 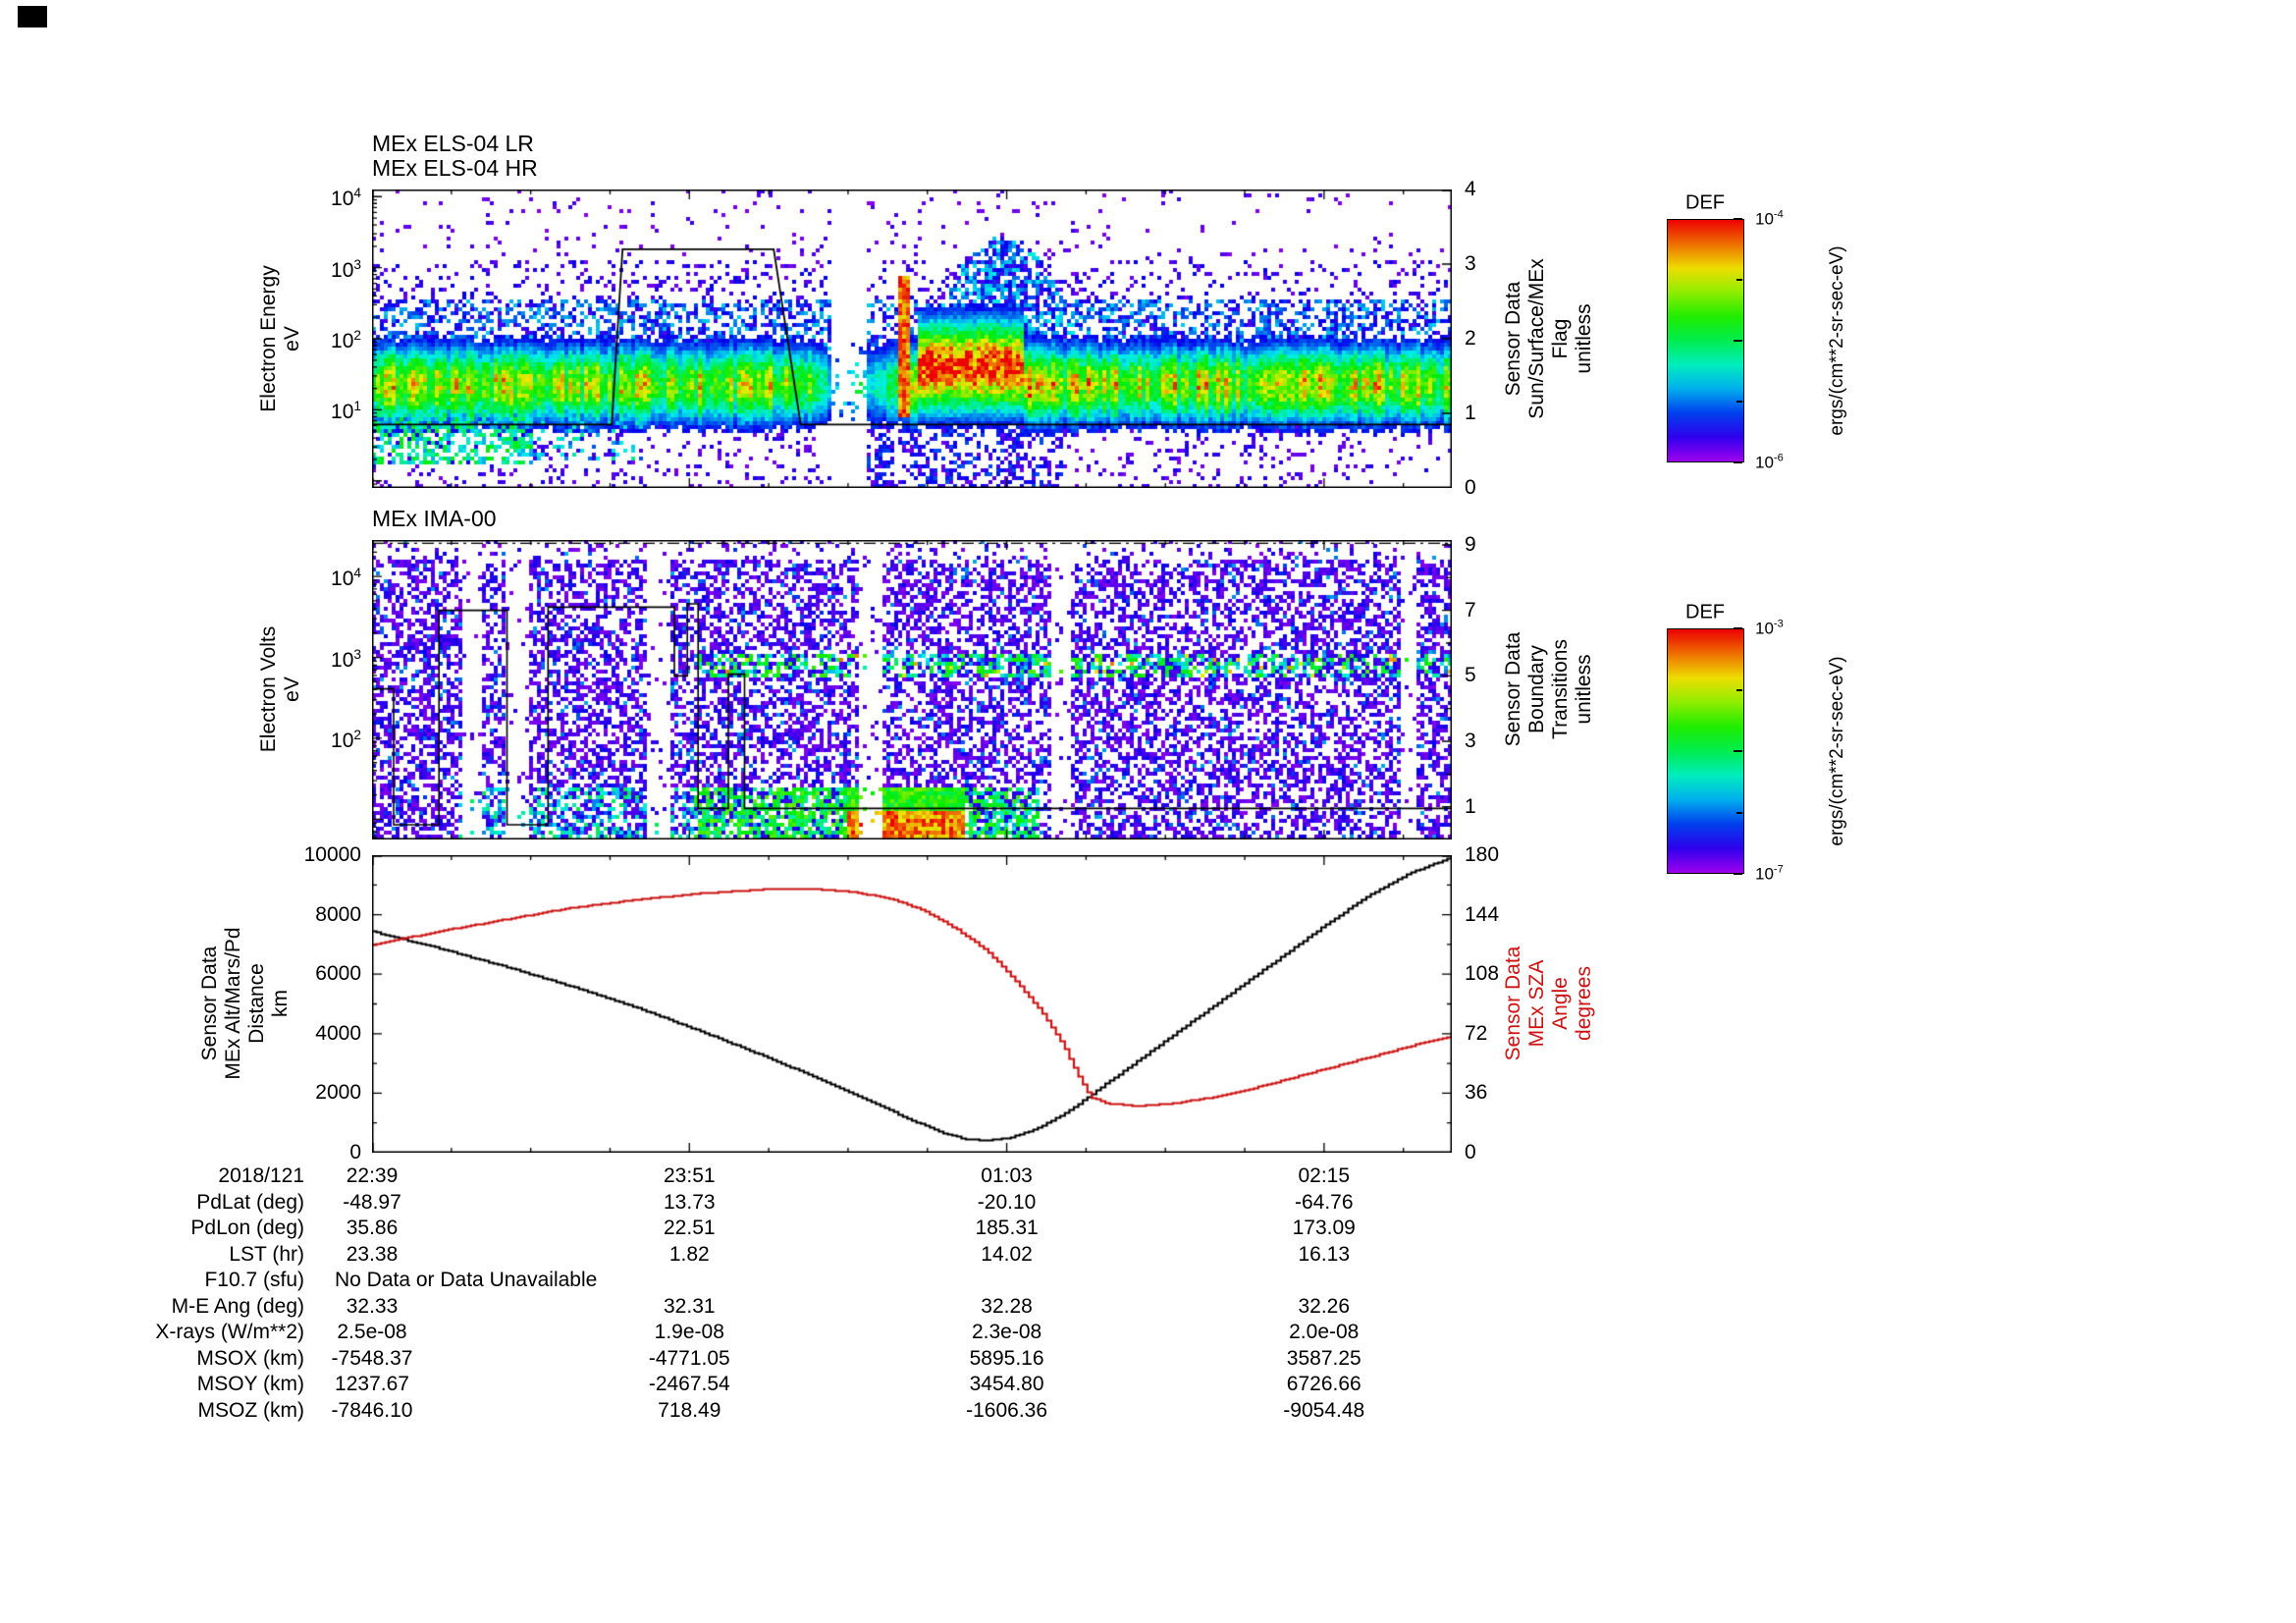 I want to click on table-cell: -2467.54, so click(x=689, y=1384).